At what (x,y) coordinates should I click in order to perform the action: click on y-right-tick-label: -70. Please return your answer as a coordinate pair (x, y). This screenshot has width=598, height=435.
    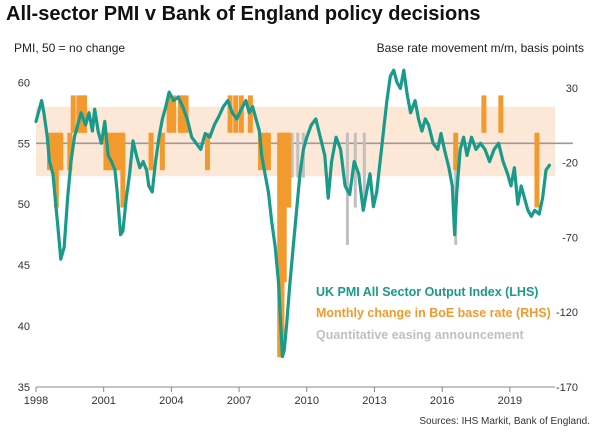
    Looking at the image, I should click on (570, 238).